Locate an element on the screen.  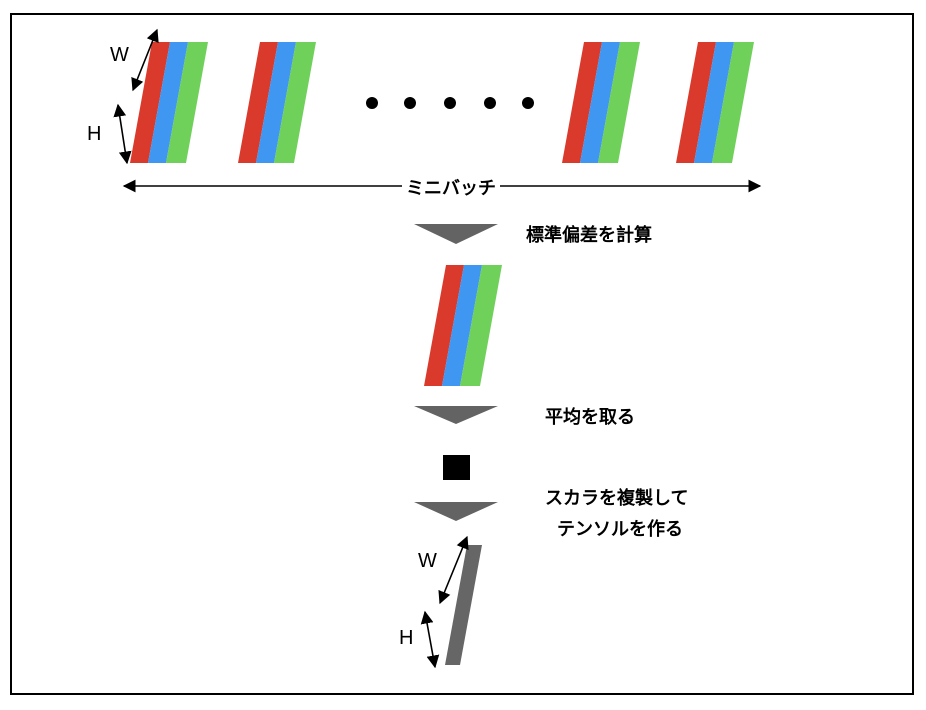
width-arrow-input is located at coordinates (145, 60).